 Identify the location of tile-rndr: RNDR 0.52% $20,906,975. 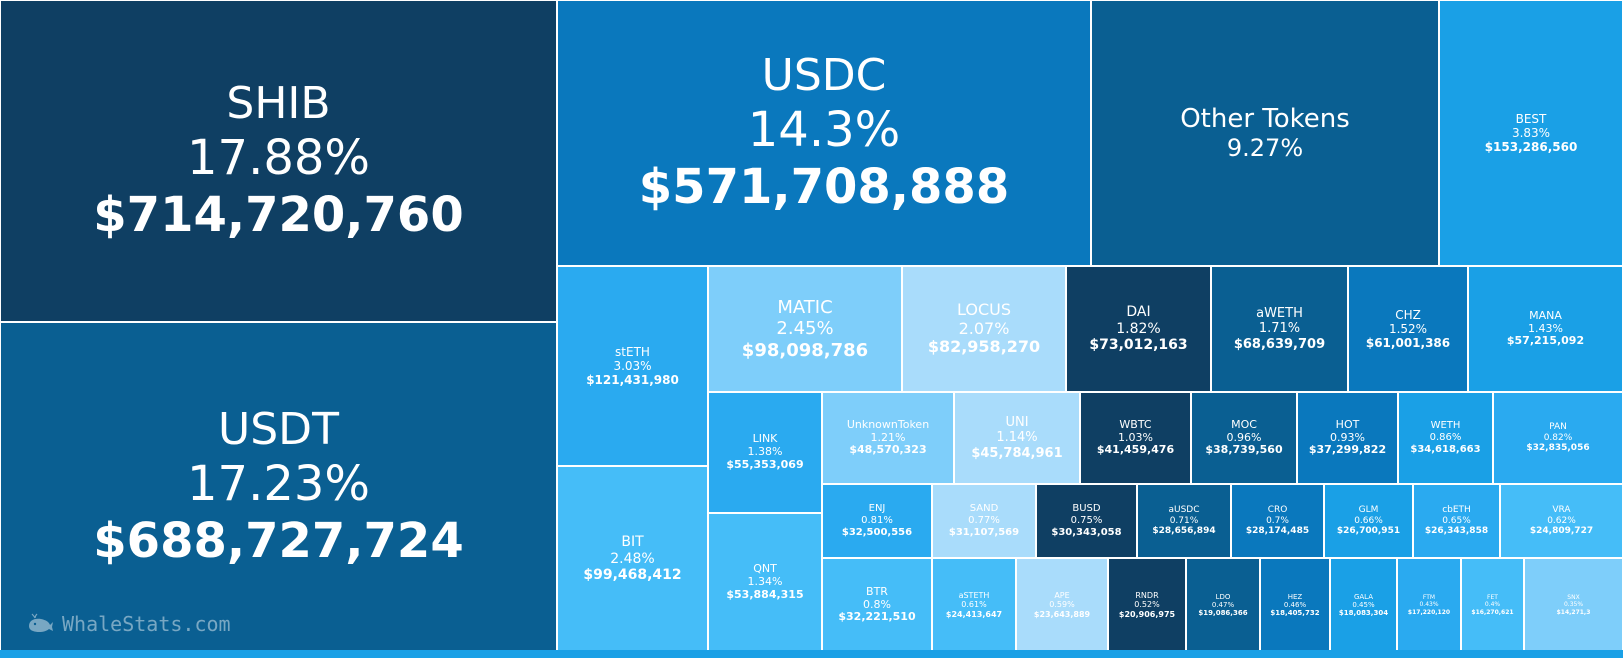
(1147, 605).